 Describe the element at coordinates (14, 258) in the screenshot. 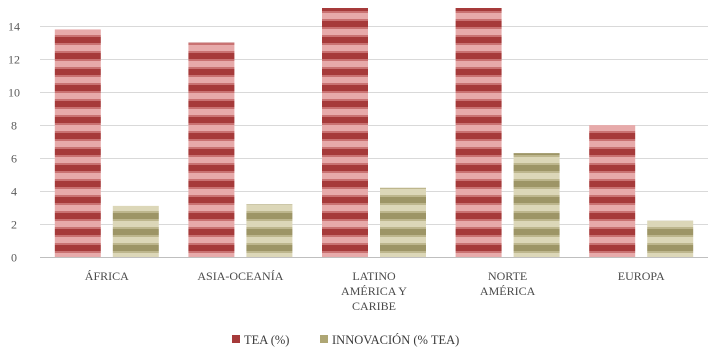

I see `y-tick-label: 0` at that location.